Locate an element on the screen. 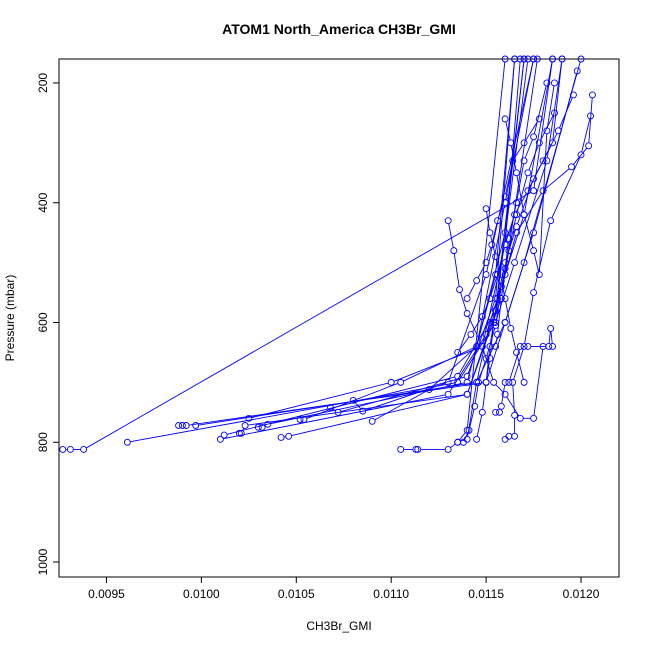 This screenshot has width=650, height=650. y-tick-label: 600 is located at coordinates (43, 322).